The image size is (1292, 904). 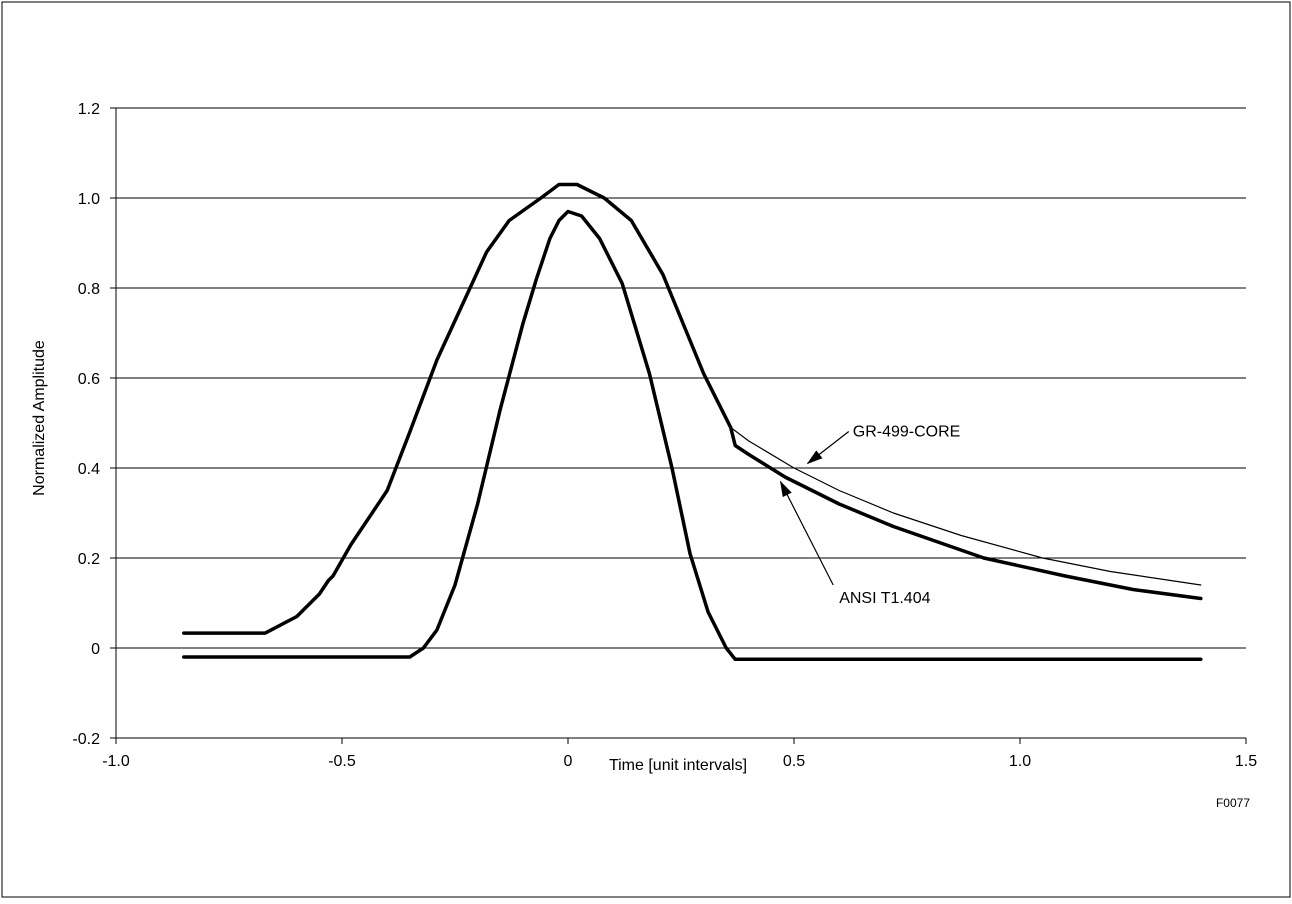 I want to click on annotation-label-0: GR-499-CORE, so click(x=907, y=432).